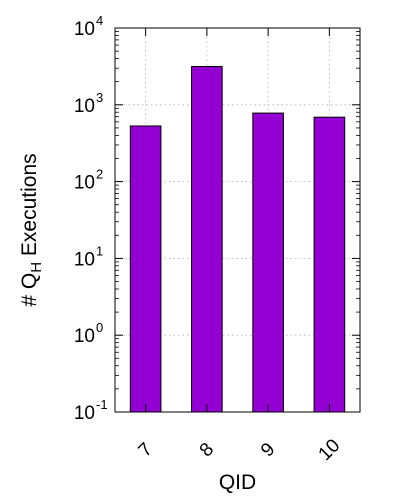 The image size is (400, 500). What do you see at coordinates (102, 404) in the screenshot?
I see `y-tick-label-exponent: -1` at bounding box center [102, 404].